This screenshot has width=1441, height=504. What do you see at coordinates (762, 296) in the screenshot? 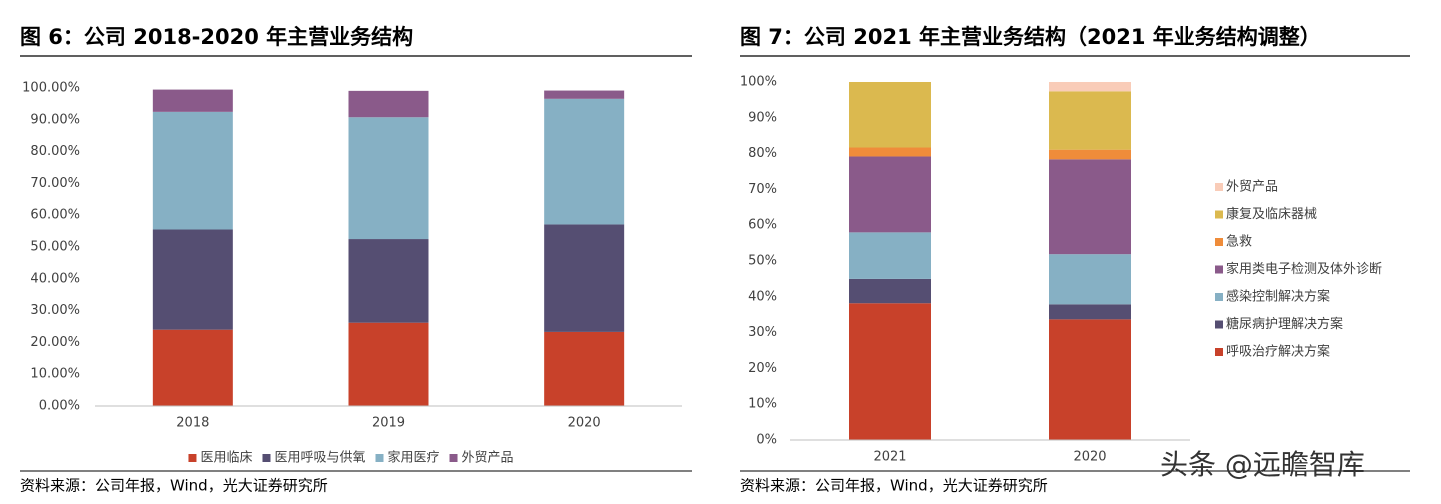
I see `y-tick-label: 40%` at bounding box center [762, 296].